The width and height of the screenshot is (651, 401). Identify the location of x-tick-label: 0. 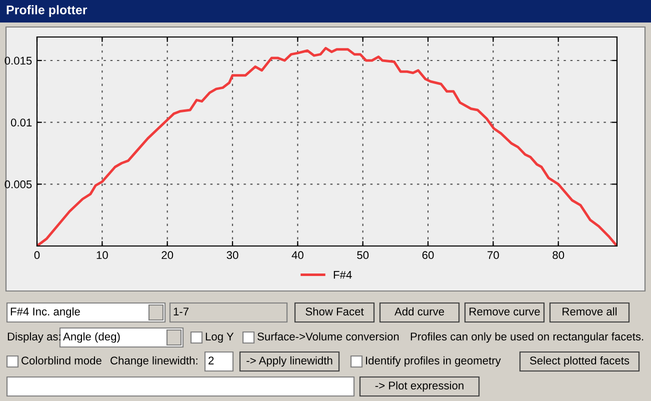
(37, 255).